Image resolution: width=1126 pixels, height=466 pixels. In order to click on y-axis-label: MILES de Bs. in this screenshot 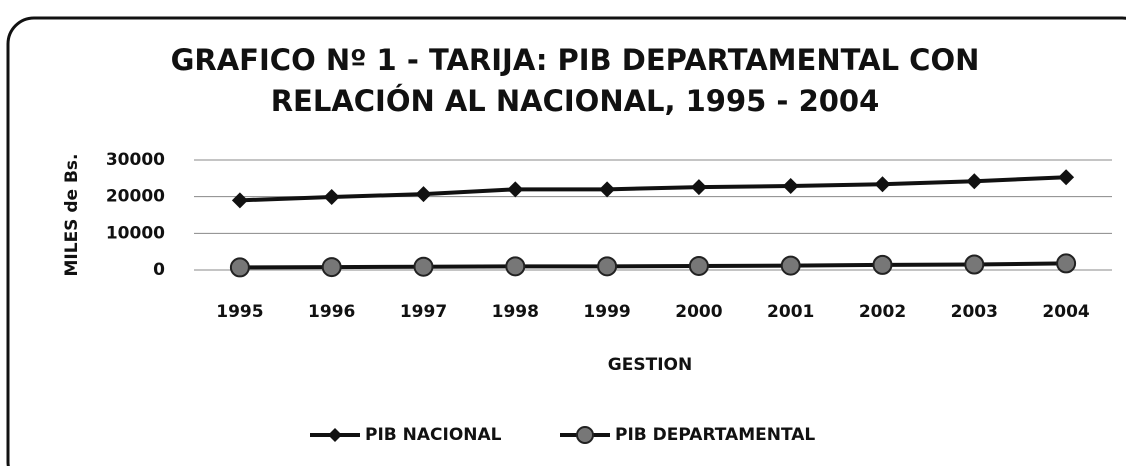, I will do `click(72, 214)`.